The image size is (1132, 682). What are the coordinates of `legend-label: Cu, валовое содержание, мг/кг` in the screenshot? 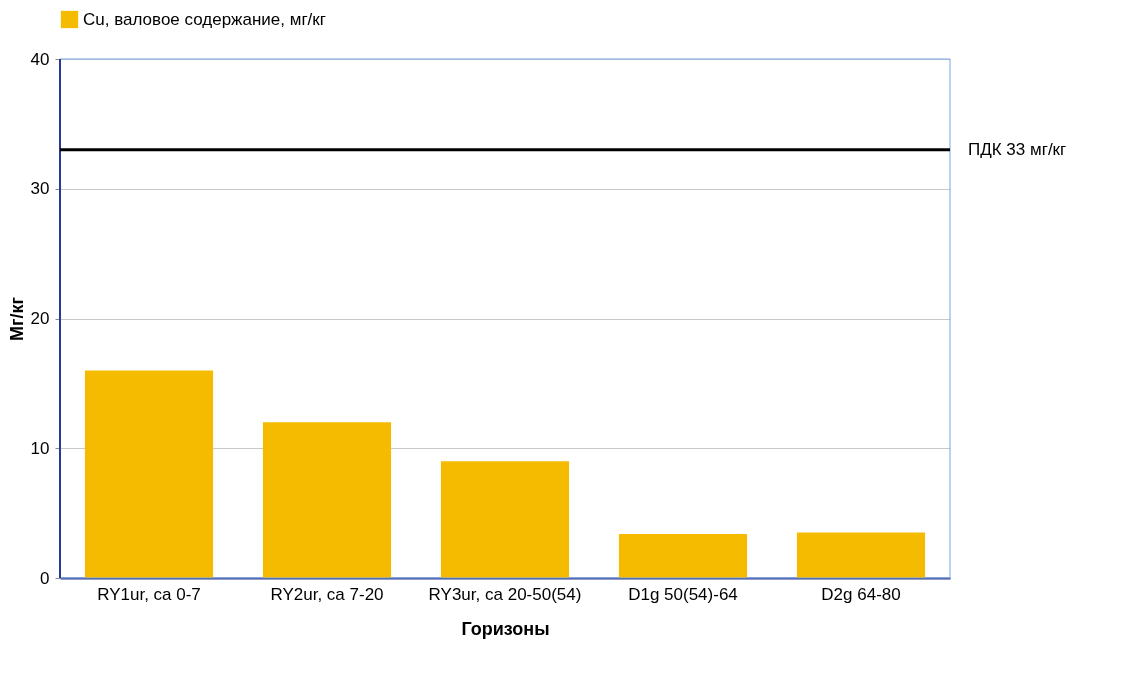 It's located at (204, 19).